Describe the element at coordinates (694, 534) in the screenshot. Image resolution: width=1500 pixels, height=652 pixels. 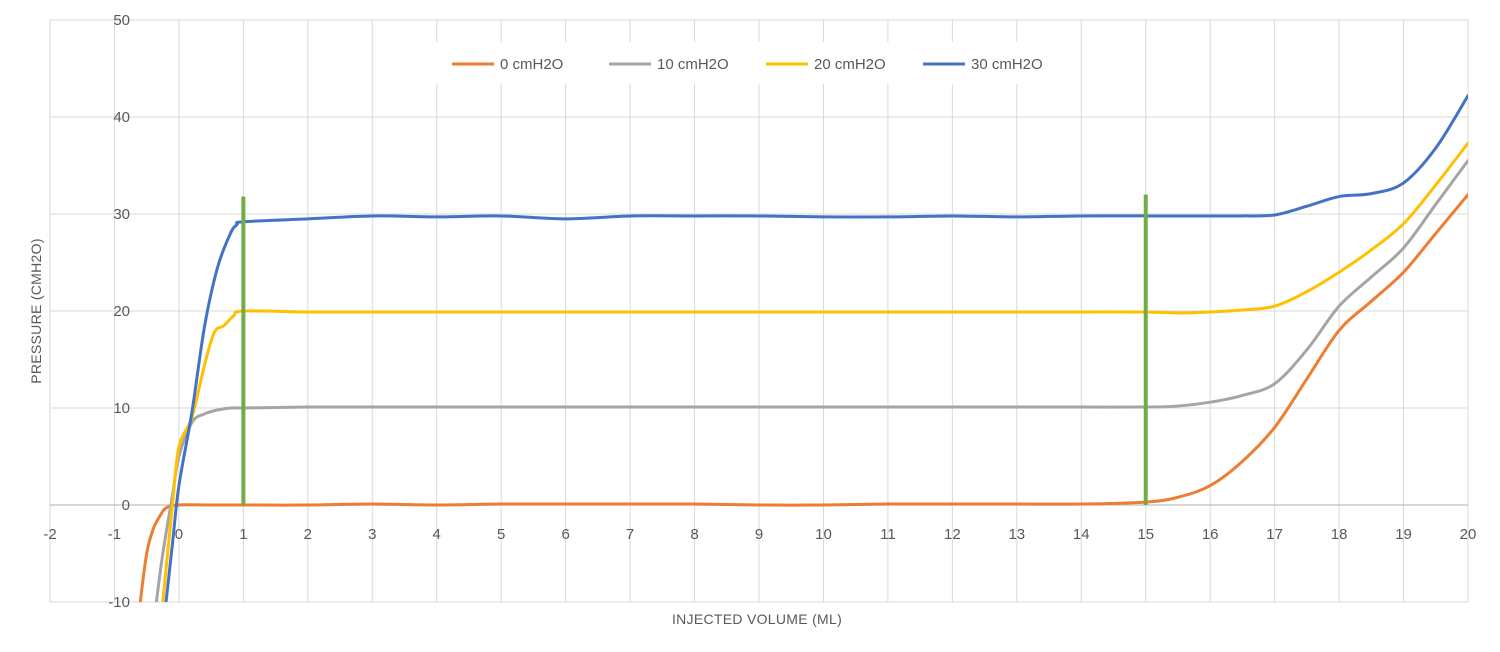
I see `x-tick-label: 8` at that location.